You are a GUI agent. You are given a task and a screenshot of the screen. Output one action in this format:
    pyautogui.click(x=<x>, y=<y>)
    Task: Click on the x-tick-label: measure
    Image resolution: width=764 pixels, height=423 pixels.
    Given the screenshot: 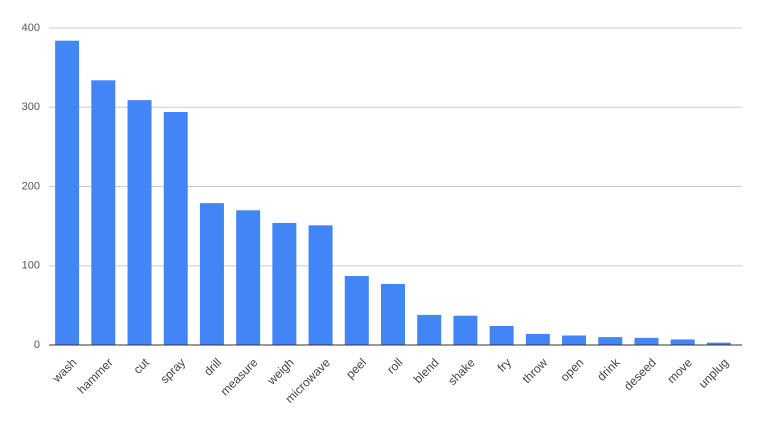 What is the action you would take?
    pyautogui.click(x=239, y=376)
    